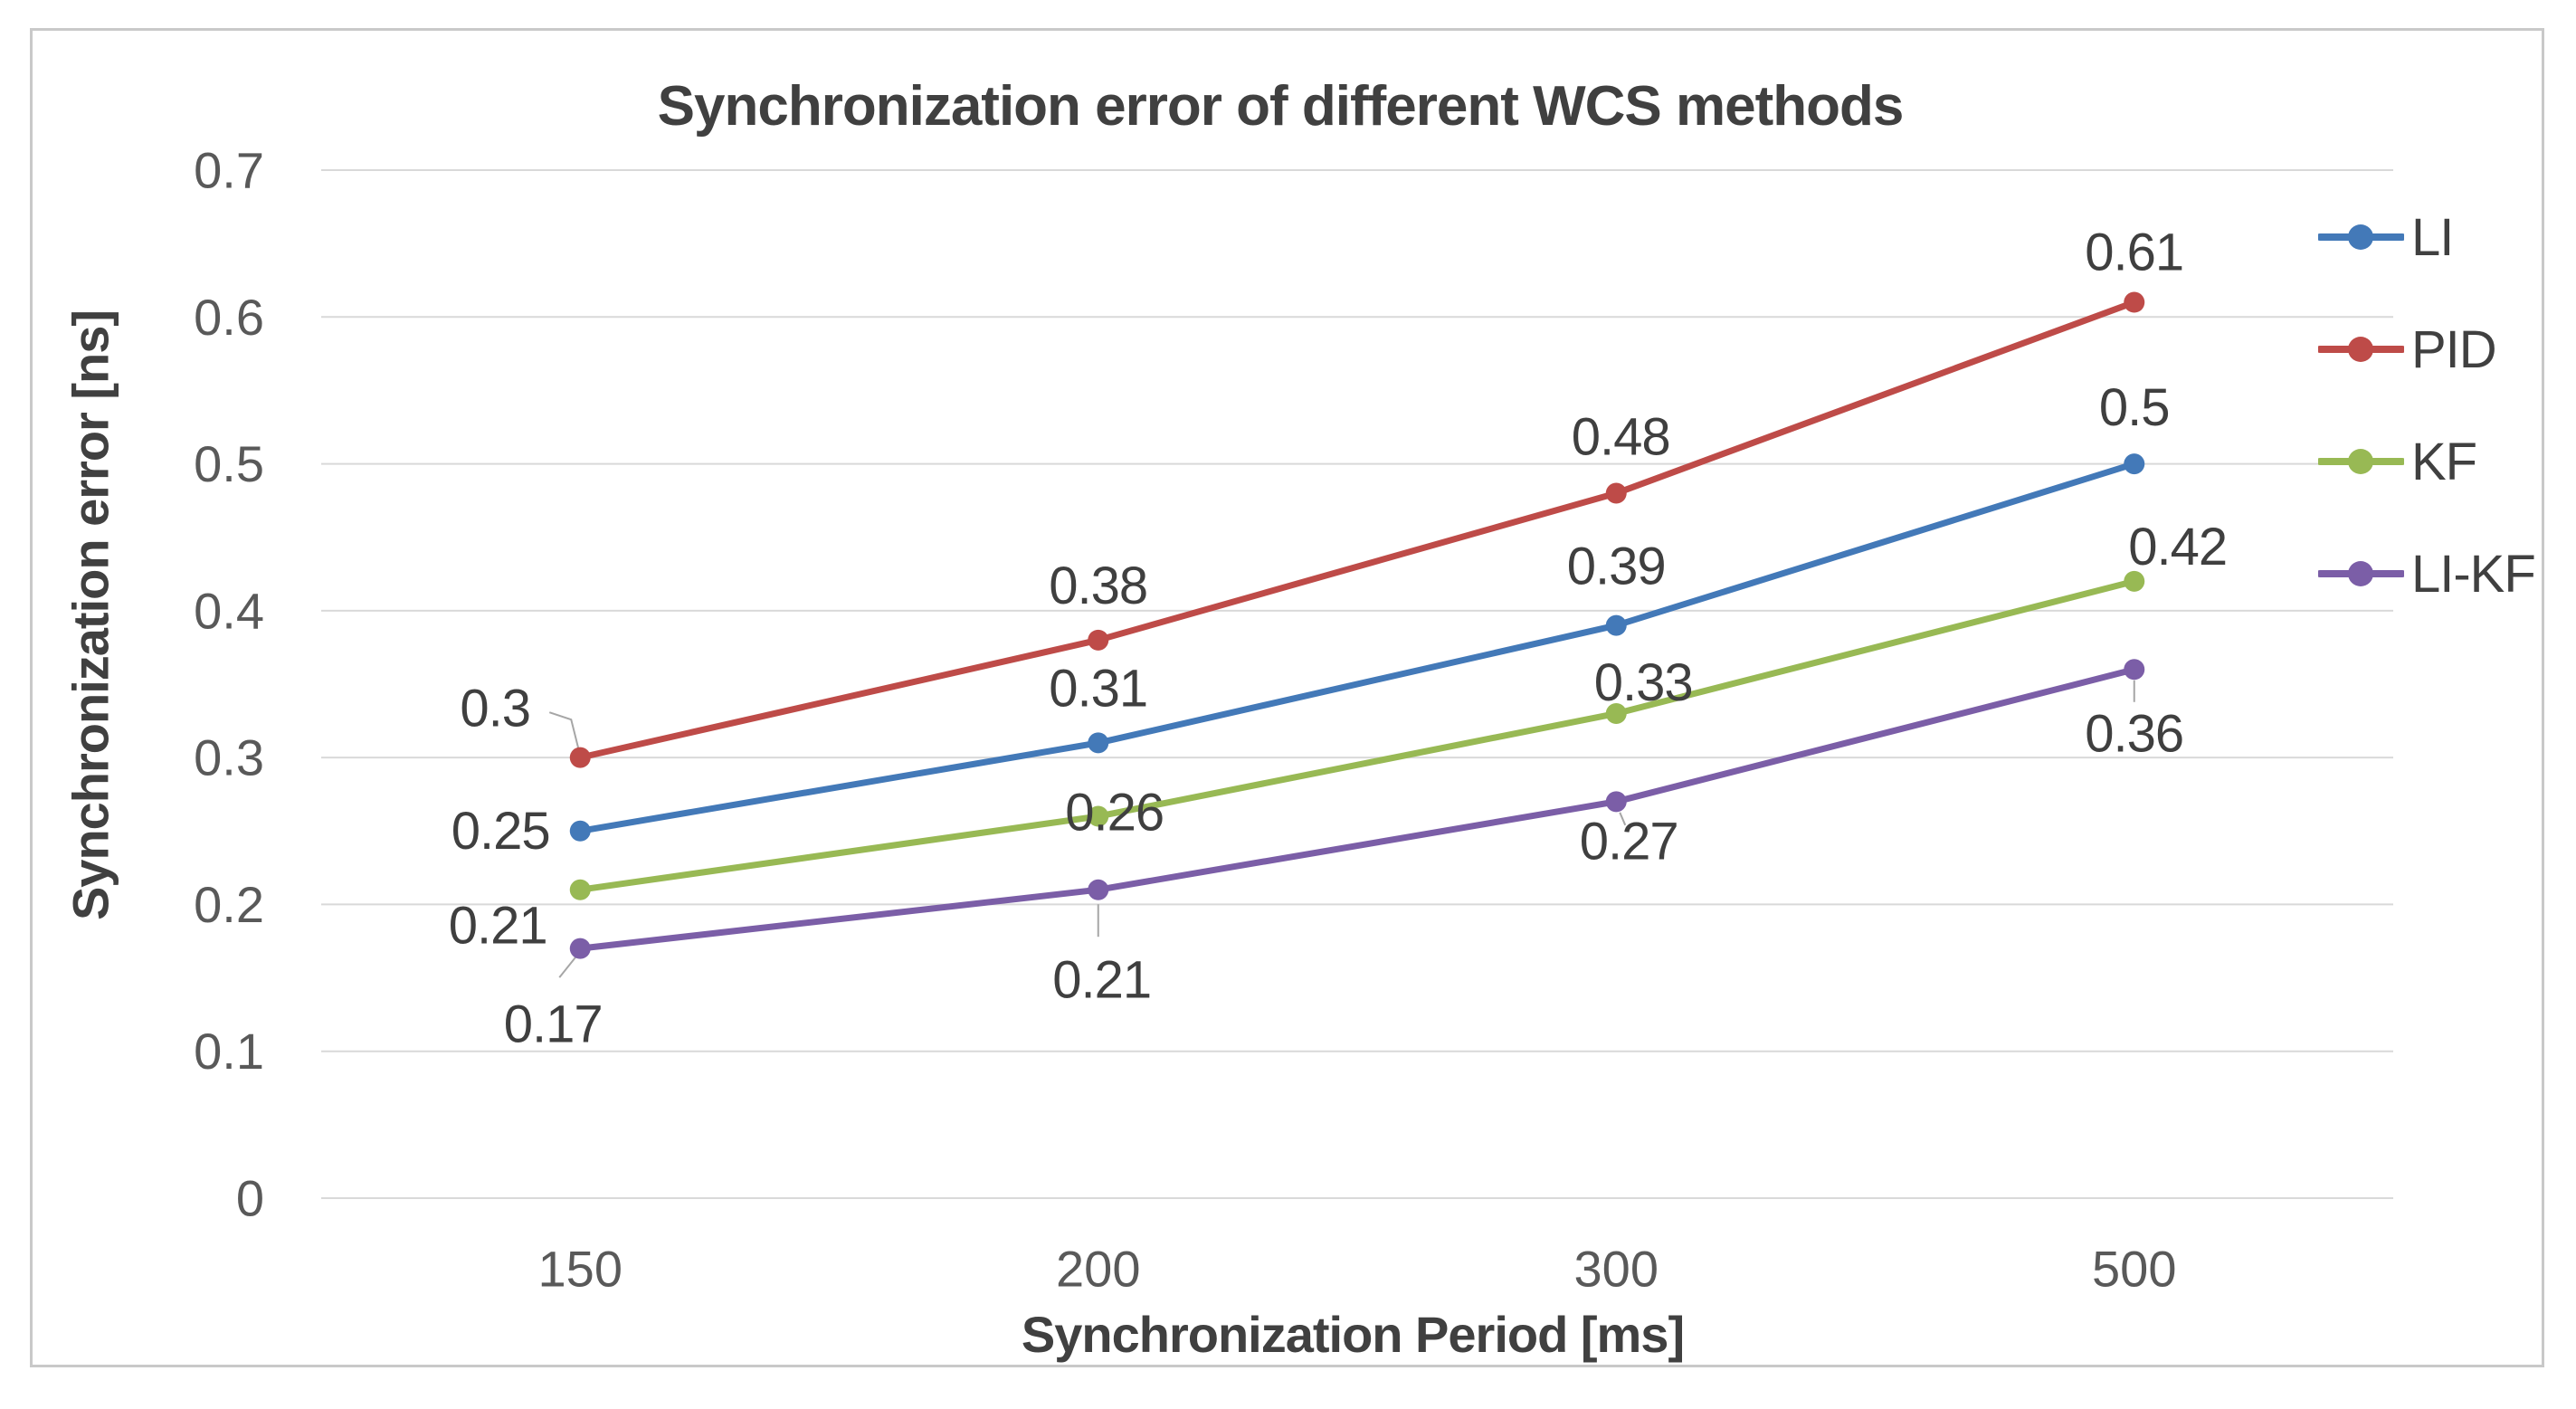  Describe the element at coordinates (495, 709) in the screenshot. I see `data-label-PID-150: 0.3` at that location.